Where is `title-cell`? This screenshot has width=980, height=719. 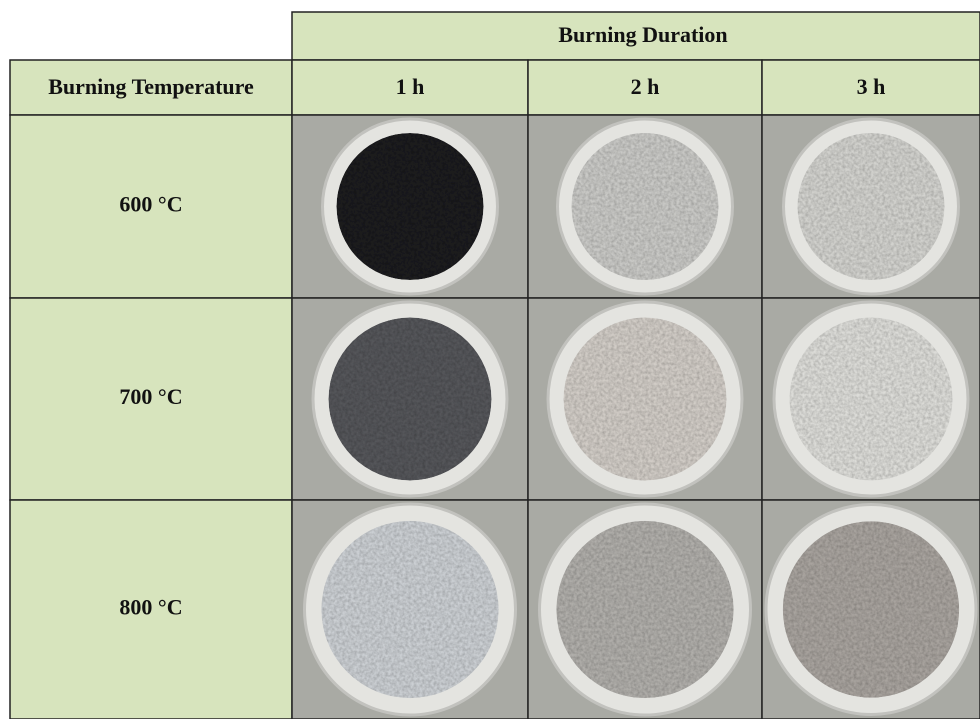 title-cell is located at coordinates (635, 36).